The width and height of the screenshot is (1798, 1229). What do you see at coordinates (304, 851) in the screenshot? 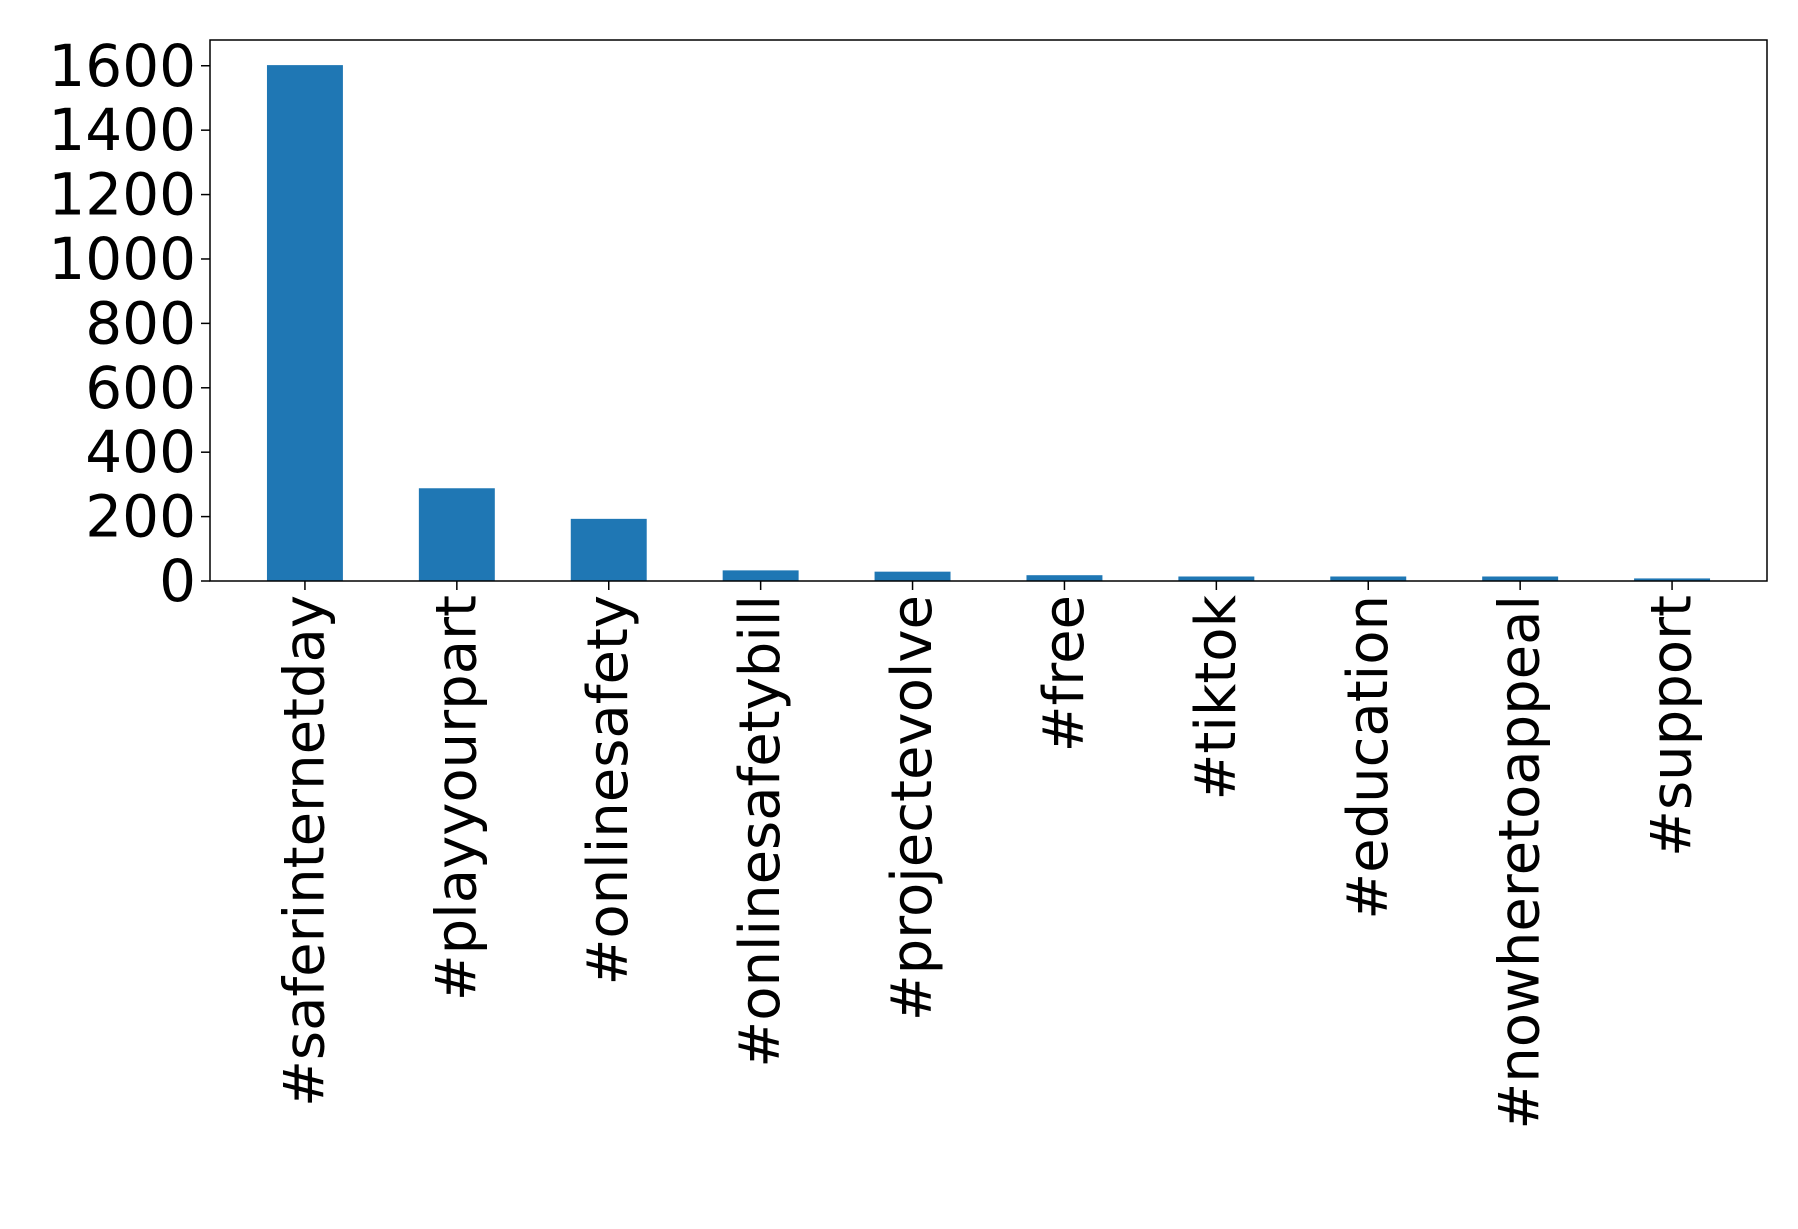
I see `x-tick-label: #saferinternetday` at bounding box center [304, 851].